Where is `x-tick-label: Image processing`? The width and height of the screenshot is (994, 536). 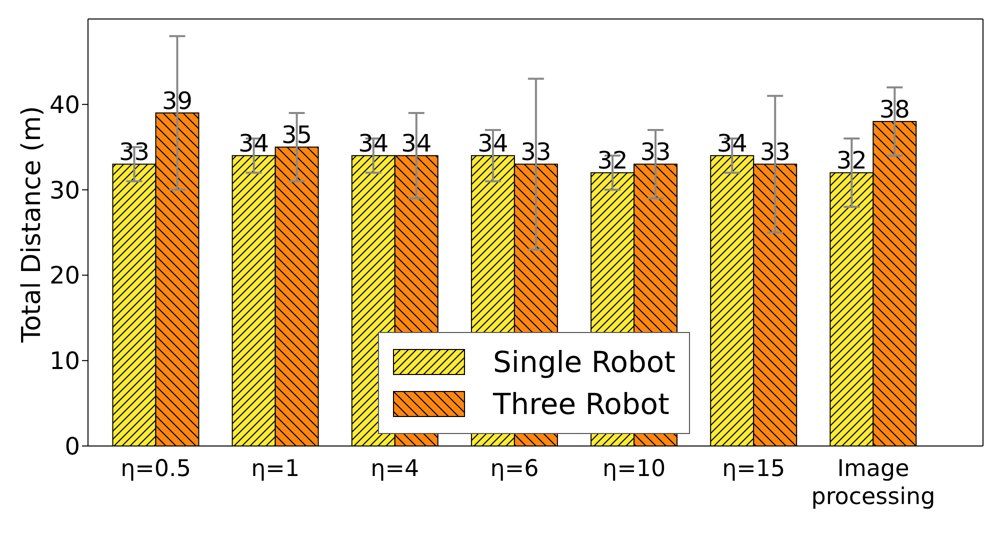
x-tick-label: Image processing is located at coordinates (873, 483).